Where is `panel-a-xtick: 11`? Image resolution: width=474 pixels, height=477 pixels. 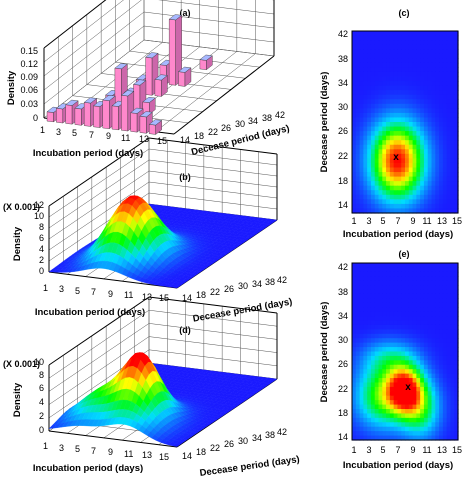
panel-a-xtick: 11 is located at coordinates (125, 138).